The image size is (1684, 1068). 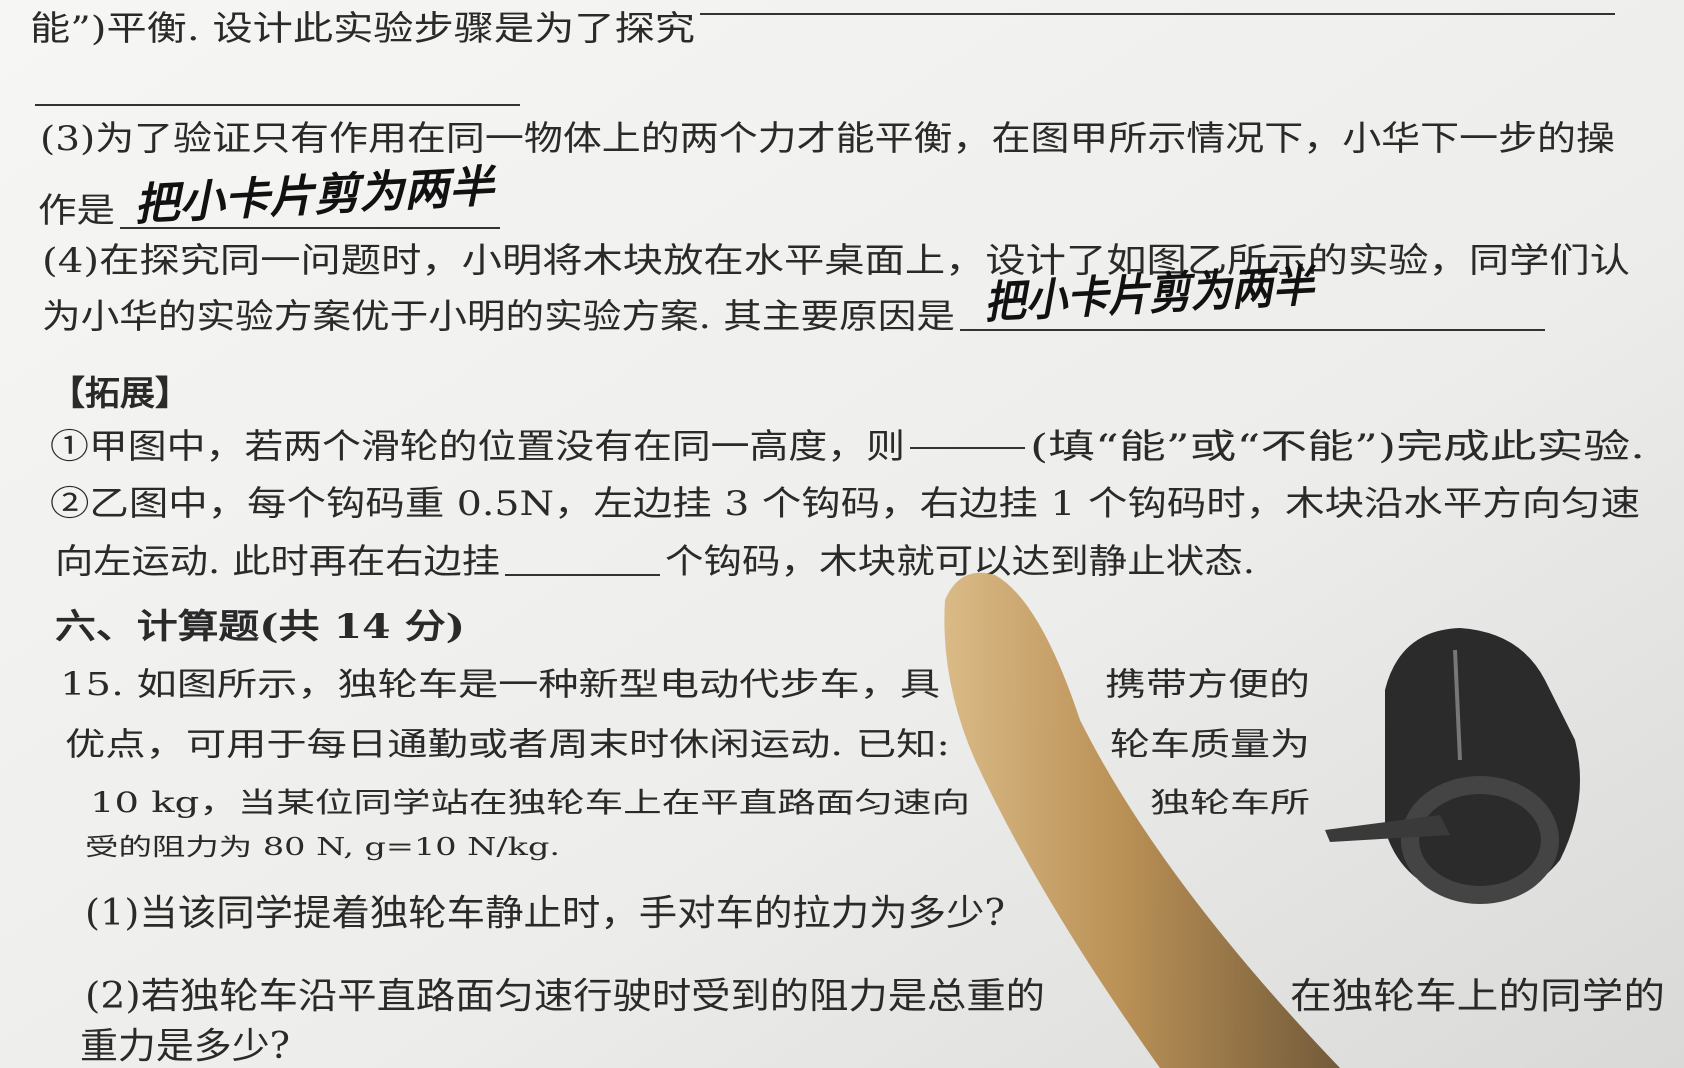 I want to click on unicycle-image, so click(x=1452, y=766).